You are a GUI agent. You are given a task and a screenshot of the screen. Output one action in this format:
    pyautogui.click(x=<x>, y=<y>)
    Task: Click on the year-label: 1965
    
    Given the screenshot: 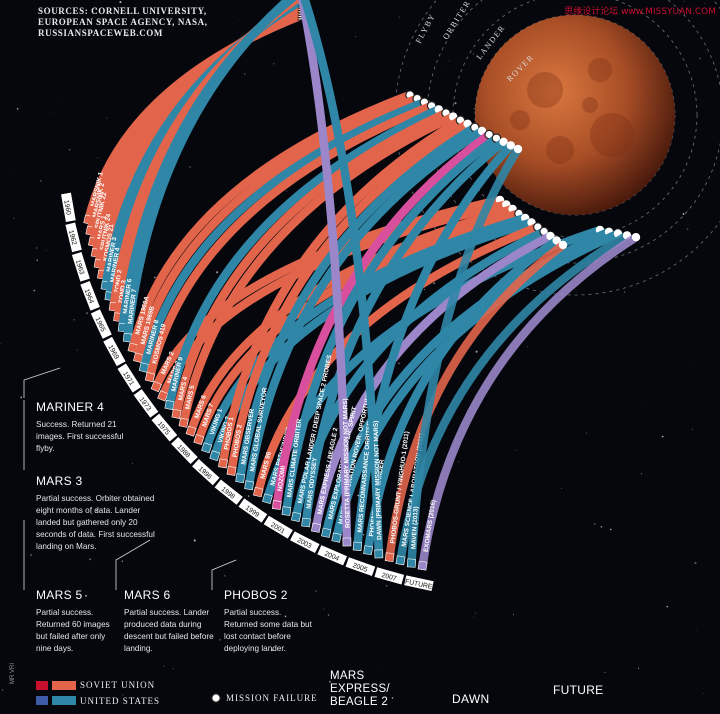 What is the action you would take?
    pyautogui.click(x=100, y=324)
    